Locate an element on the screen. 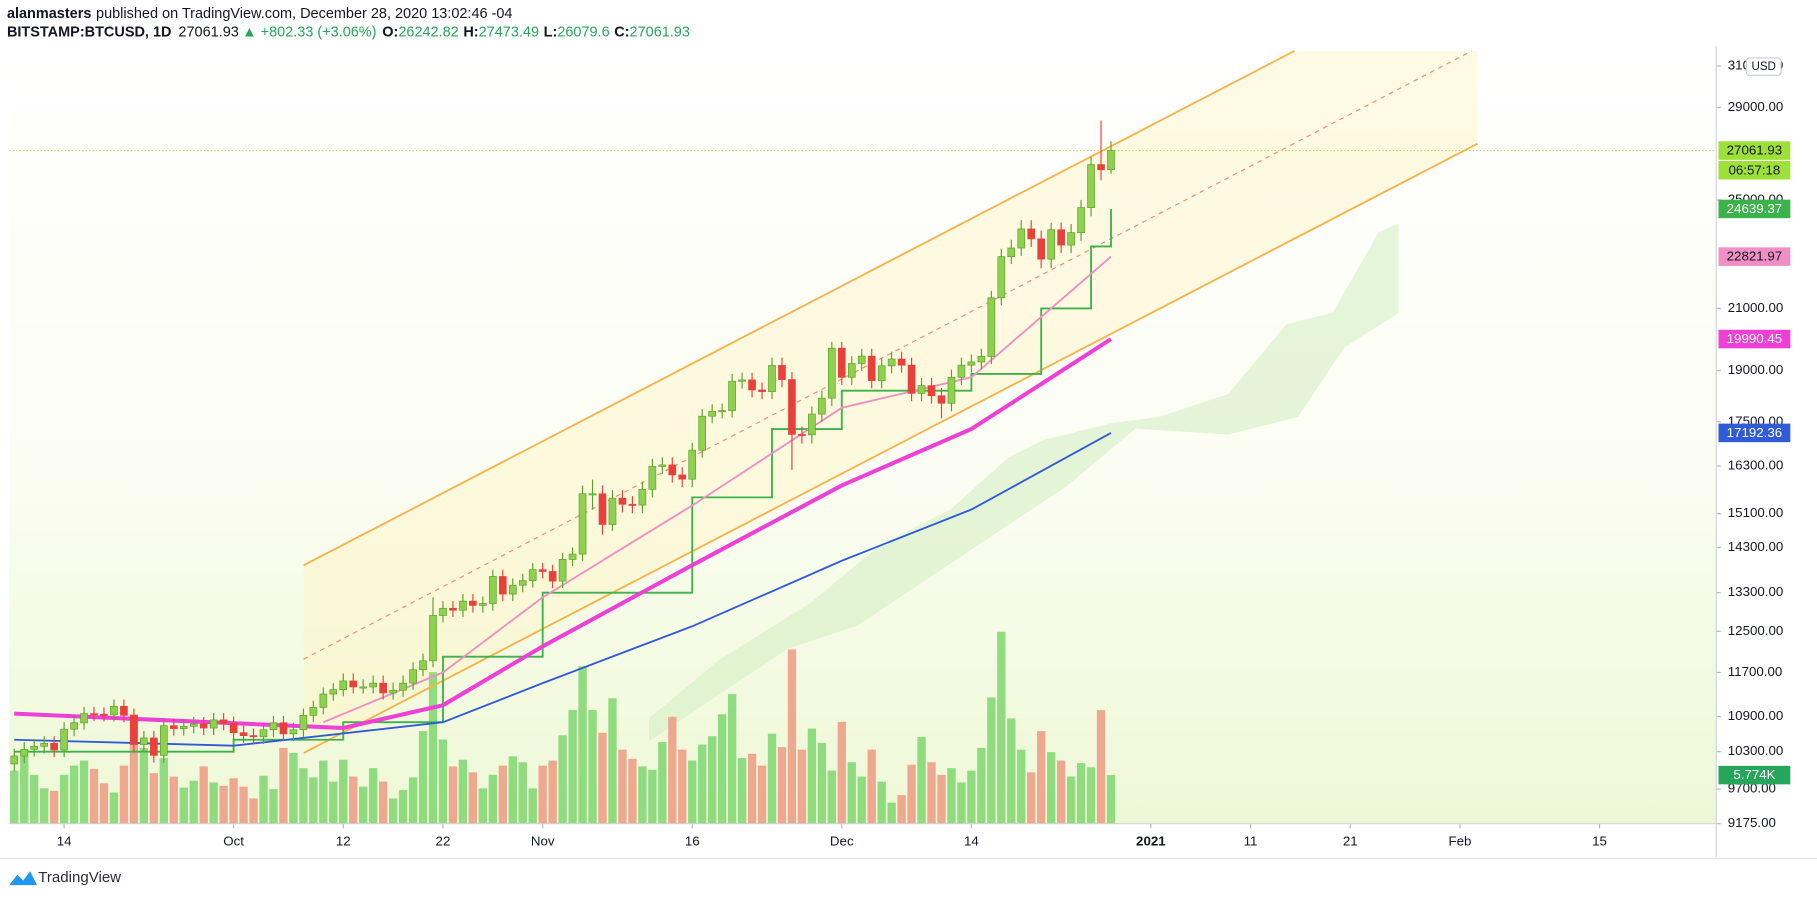 Image resolution: width=1817 pixels, height=899 pixels. y-tick-label: 13300.00 is located at coordinates (1756, 591).